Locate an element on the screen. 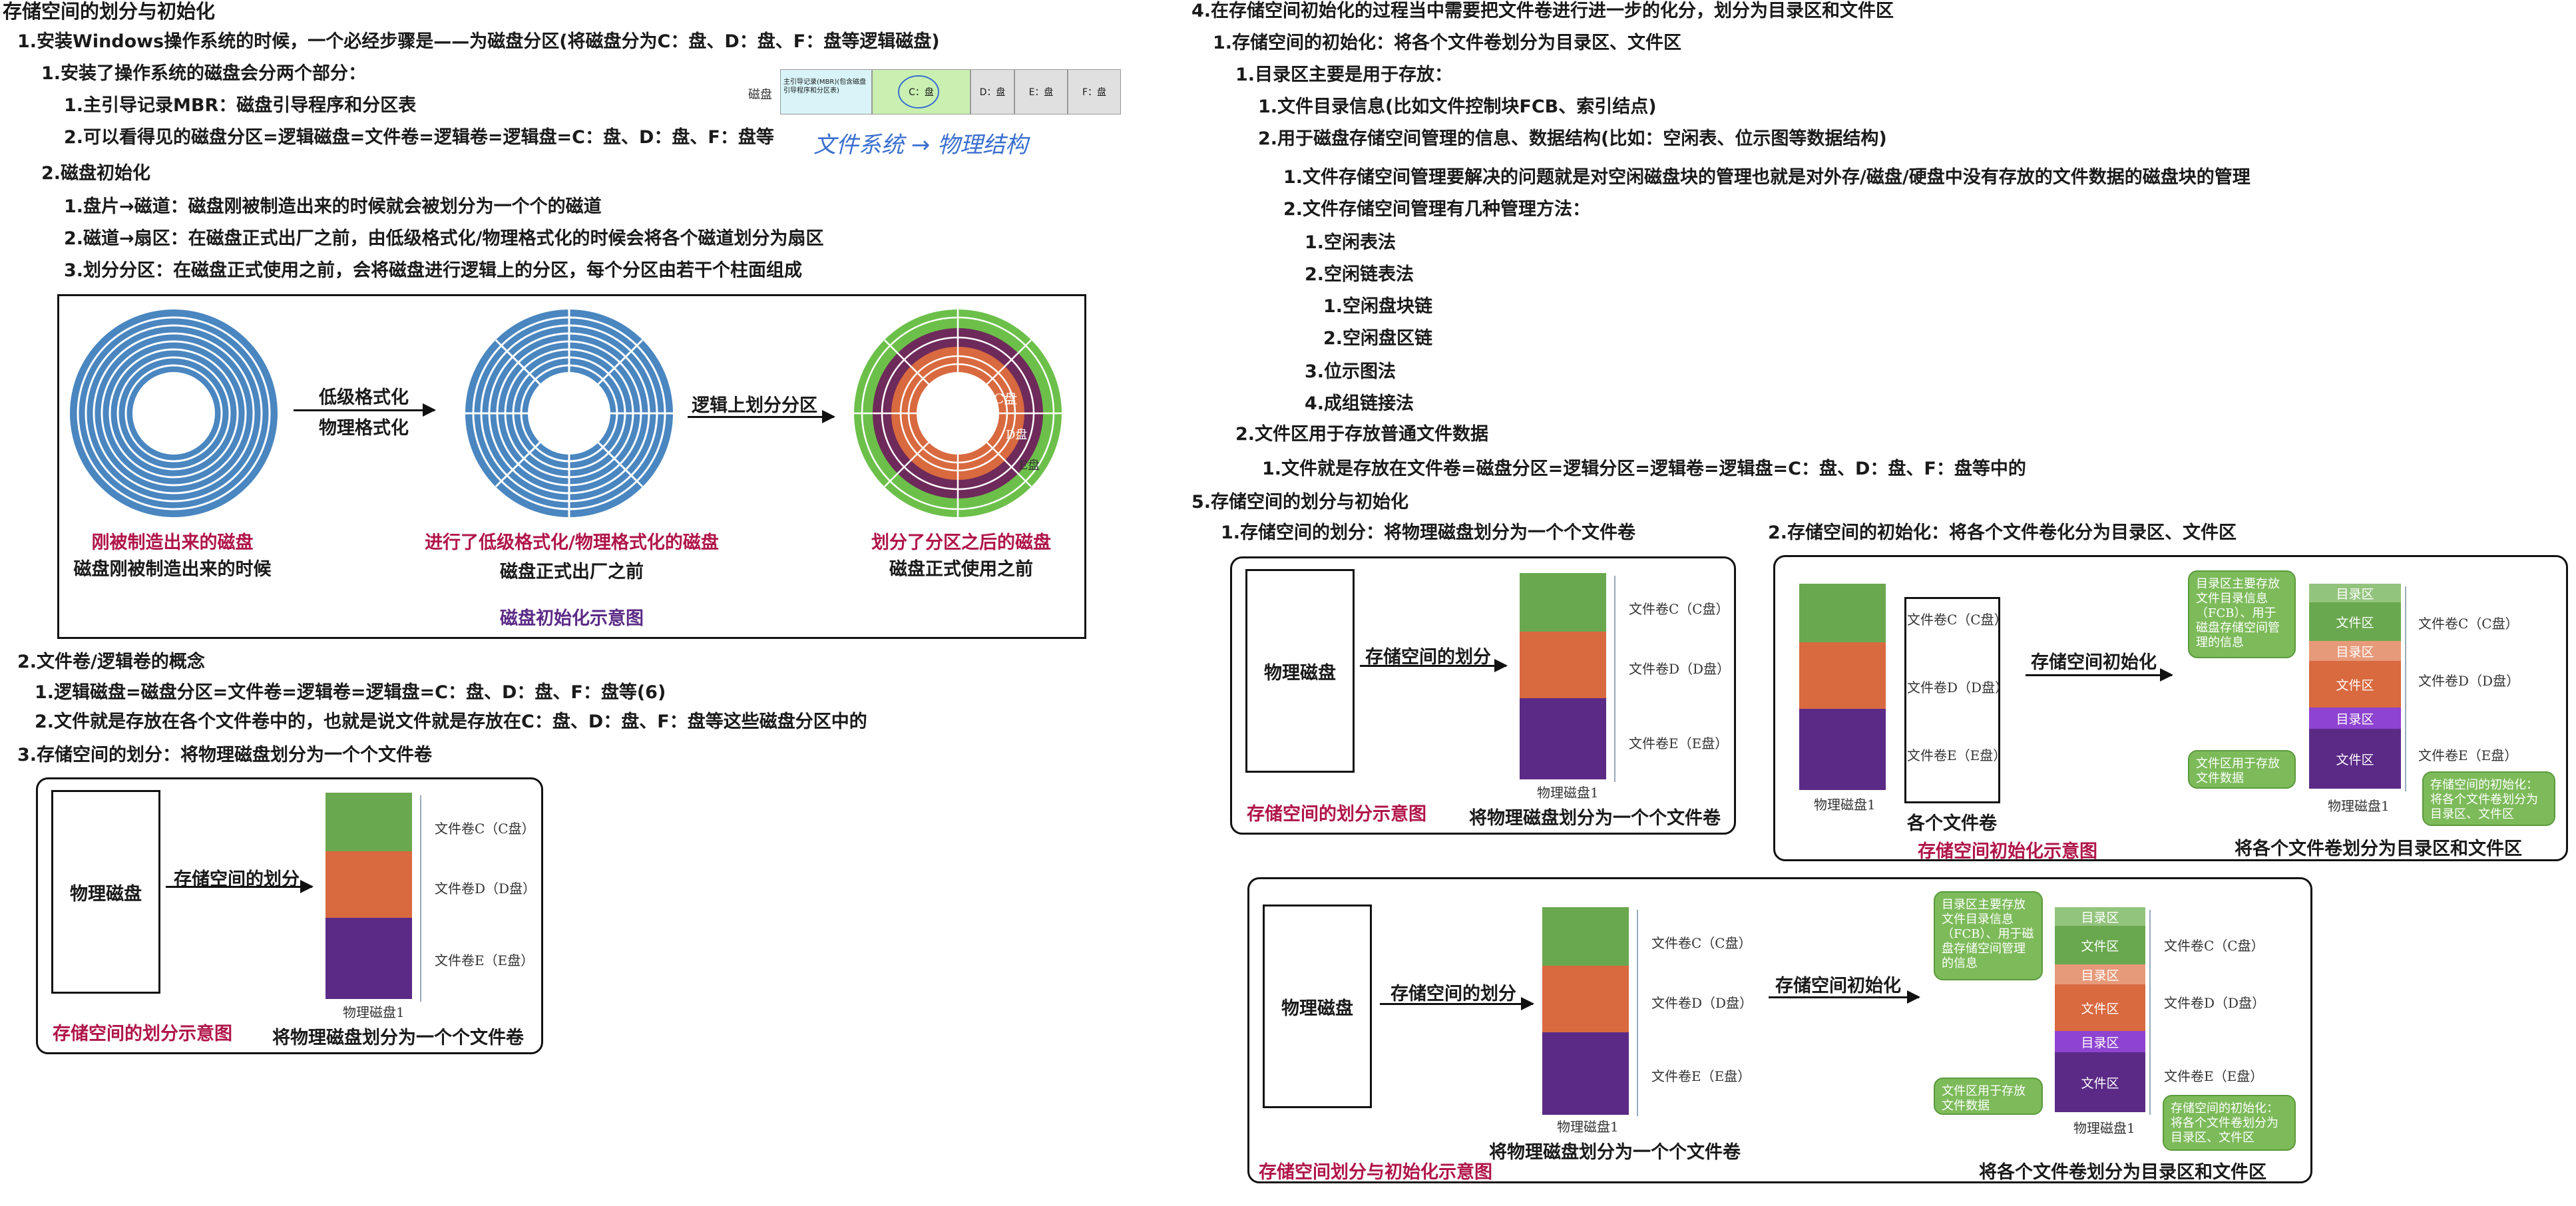 This screenshot has width=2576, height=1206. partitioned-disk-platter is located at coordinates (958, 413).